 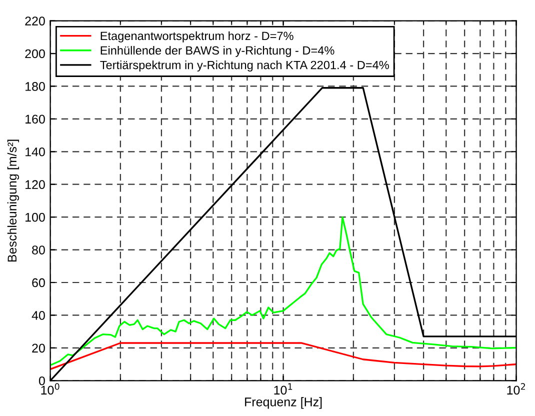 I want to click on legend-label: Tertiärspektrum in y-Richtung nach KTA 2201.4 - D=4%, so click(x=244, y=66).